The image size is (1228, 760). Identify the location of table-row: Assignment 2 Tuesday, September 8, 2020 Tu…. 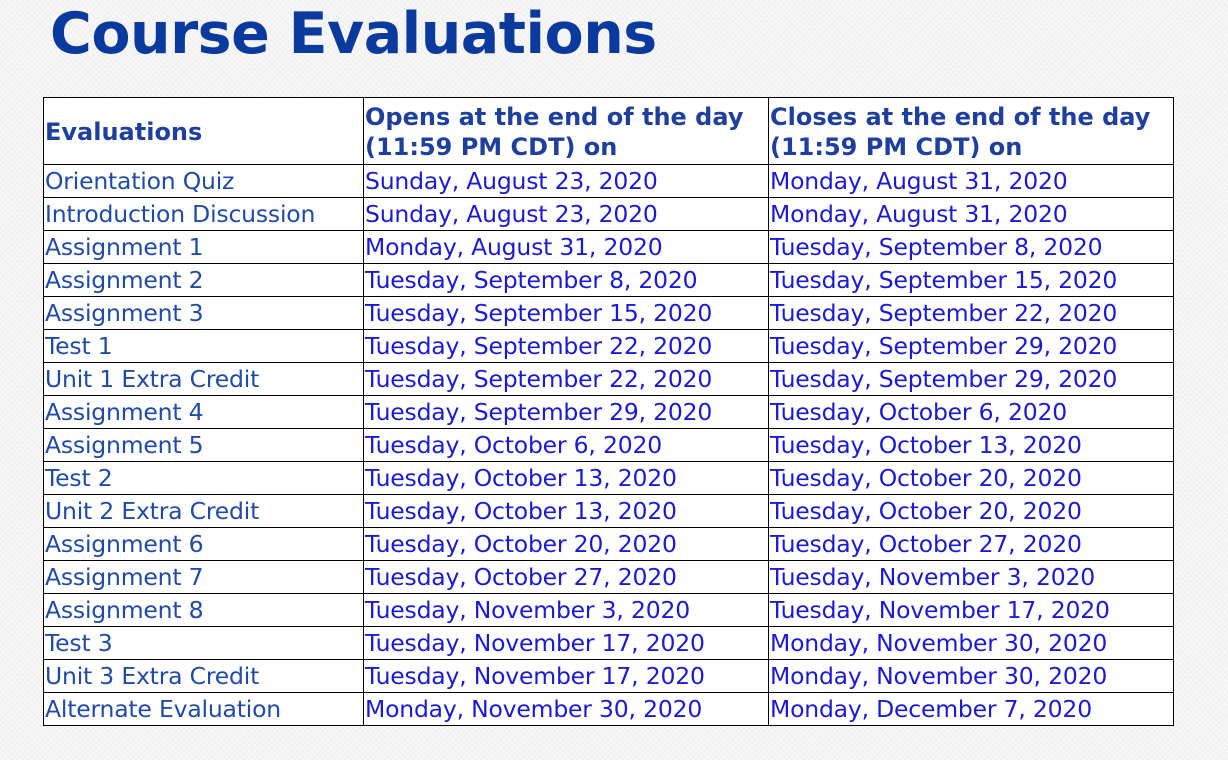
(608, 280).